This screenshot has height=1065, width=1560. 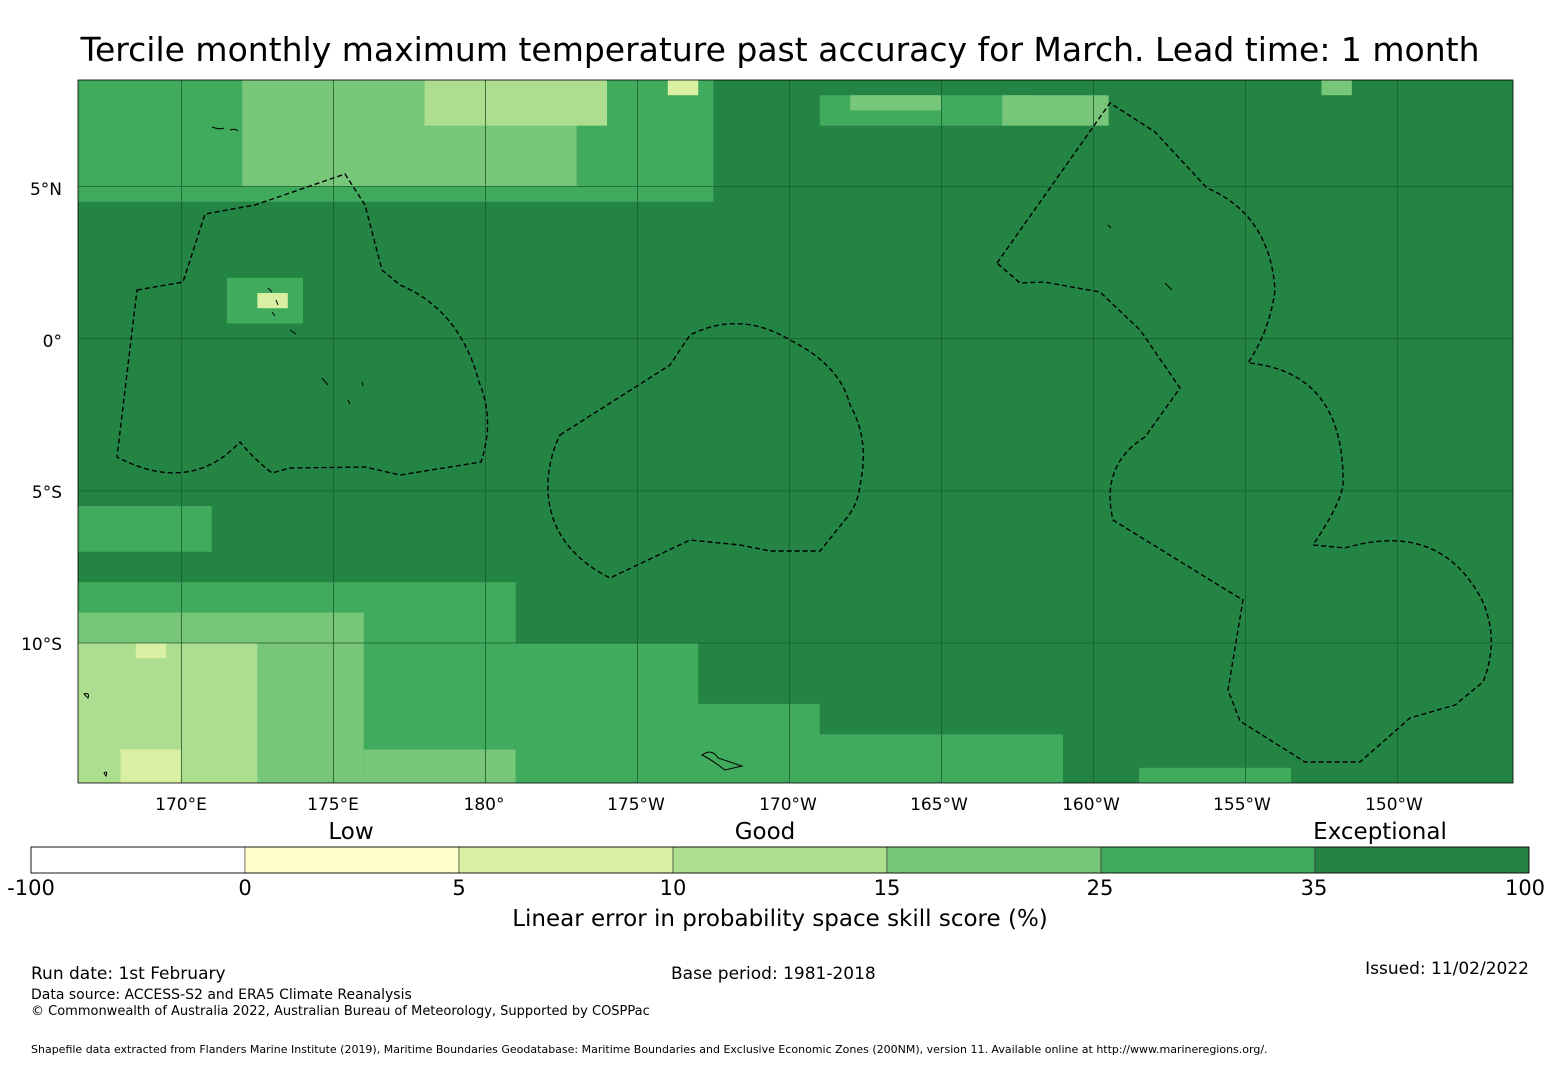 I want to click on lon-tick-label: 170°W, so click(x=788, y=805).